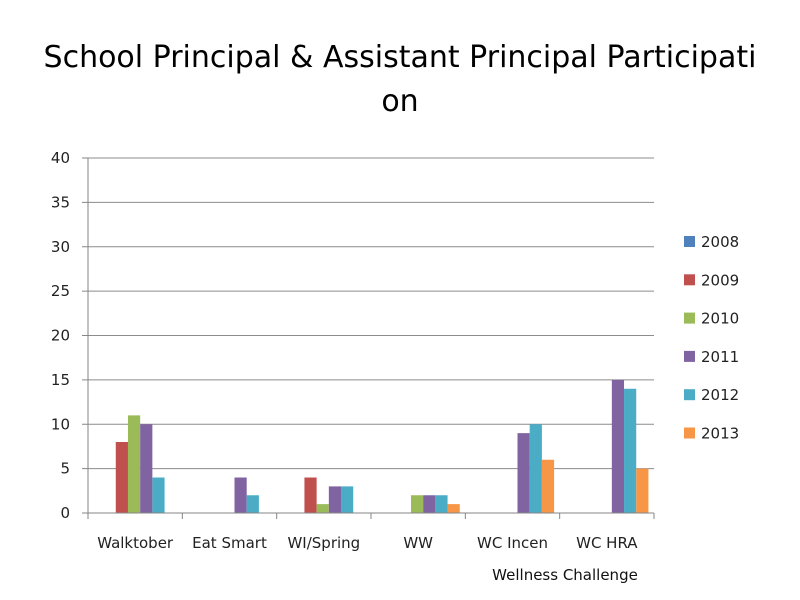 This screenshot has width=800, height=600. What do you see at coordinates (65, 513) in the screenshot?
I see `y-tick-label-0: 0` at bounding box center [65, 513].